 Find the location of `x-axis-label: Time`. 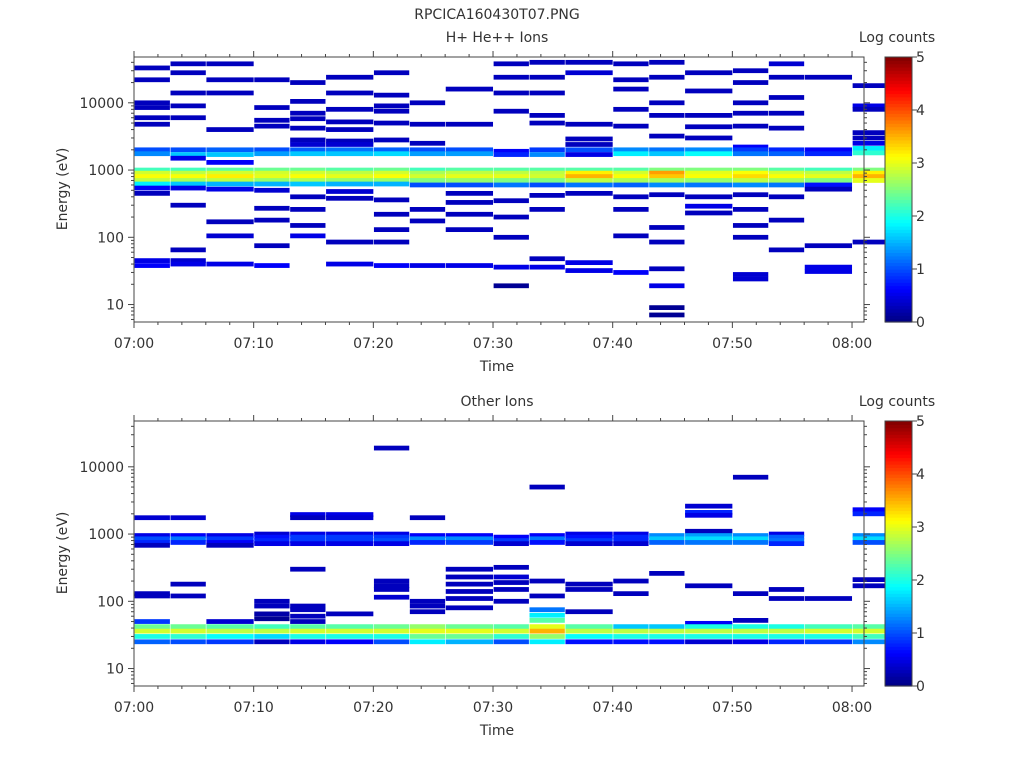

x-axis-label: Time is located at coordinates (496, 731).